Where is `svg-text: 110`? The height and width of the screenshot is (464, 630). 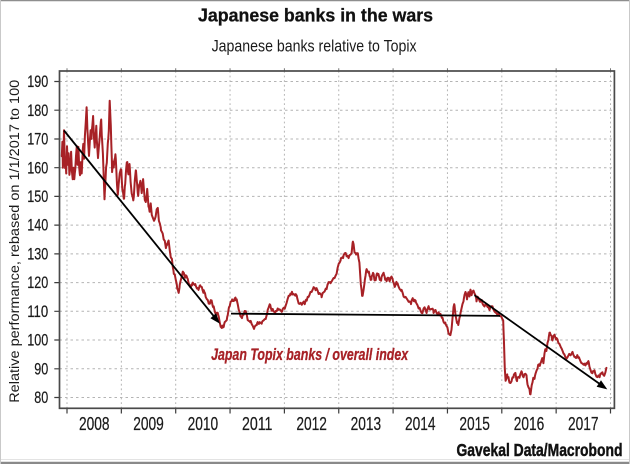
svg-text: 110 is located at coordinates (37, 311).